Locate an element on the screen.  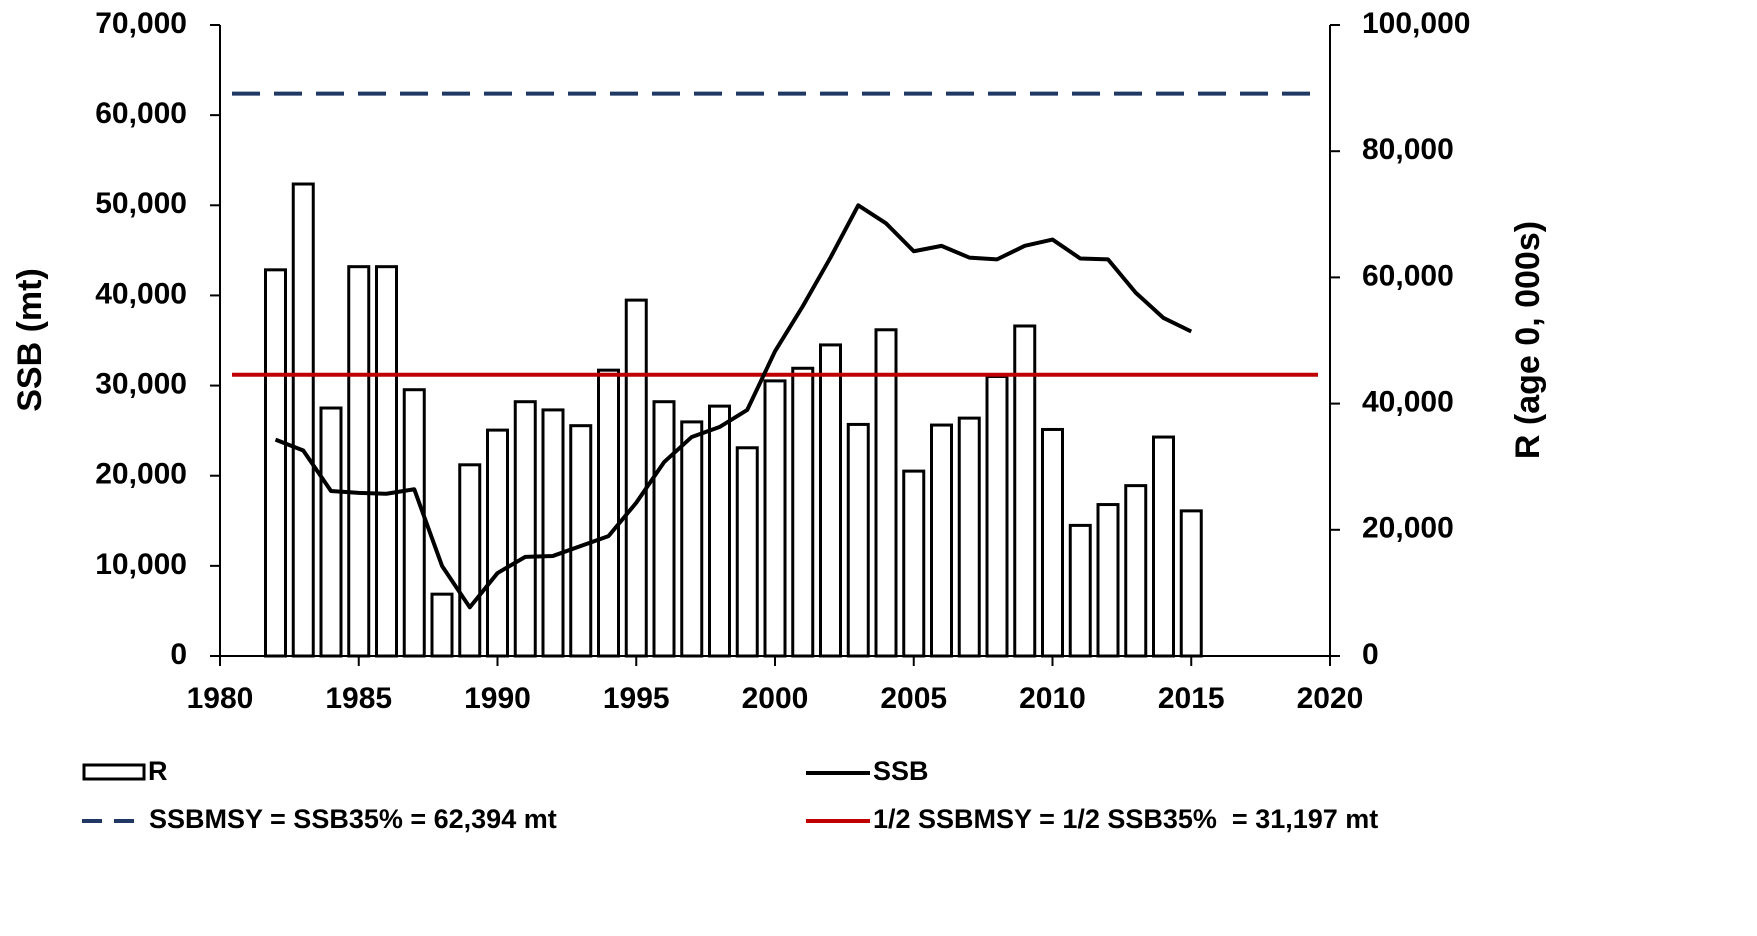
y-tick-label: 60,000 is located at coordinates (141, 113).